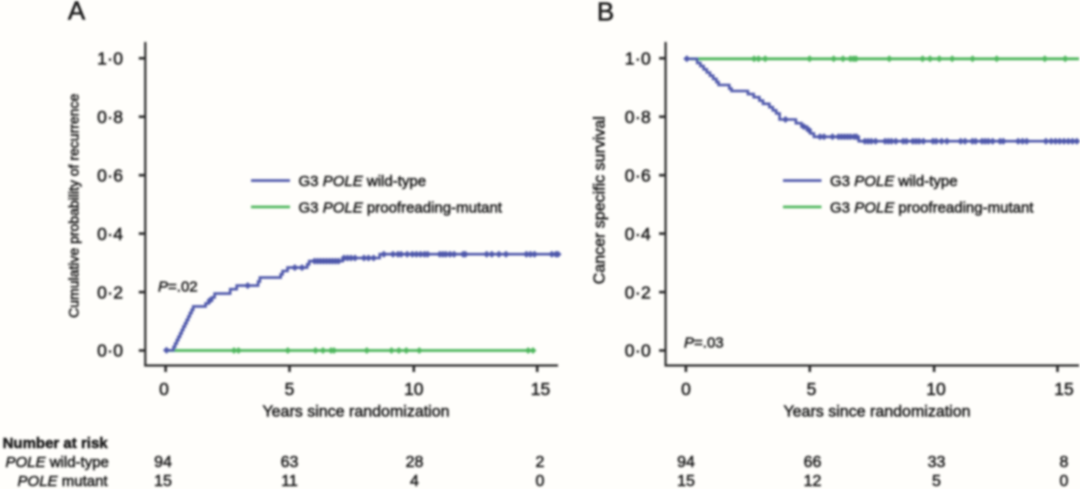  What do you see at coordinates (813, 462) in the screenshot?
I see `svg-text: 66` at bounding box center [813, 462].